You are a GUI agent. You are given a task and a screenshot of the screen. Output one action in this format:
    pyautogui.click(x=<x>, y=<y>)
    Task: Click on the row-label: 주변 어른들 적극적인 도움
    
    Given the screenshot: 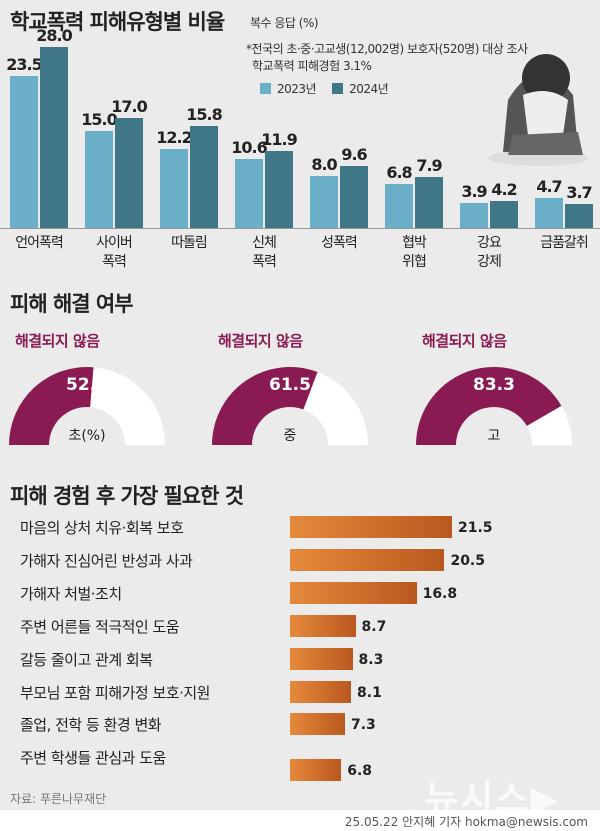 What is the action you would take?
    pyautogui.click(x=100, y=627)
    